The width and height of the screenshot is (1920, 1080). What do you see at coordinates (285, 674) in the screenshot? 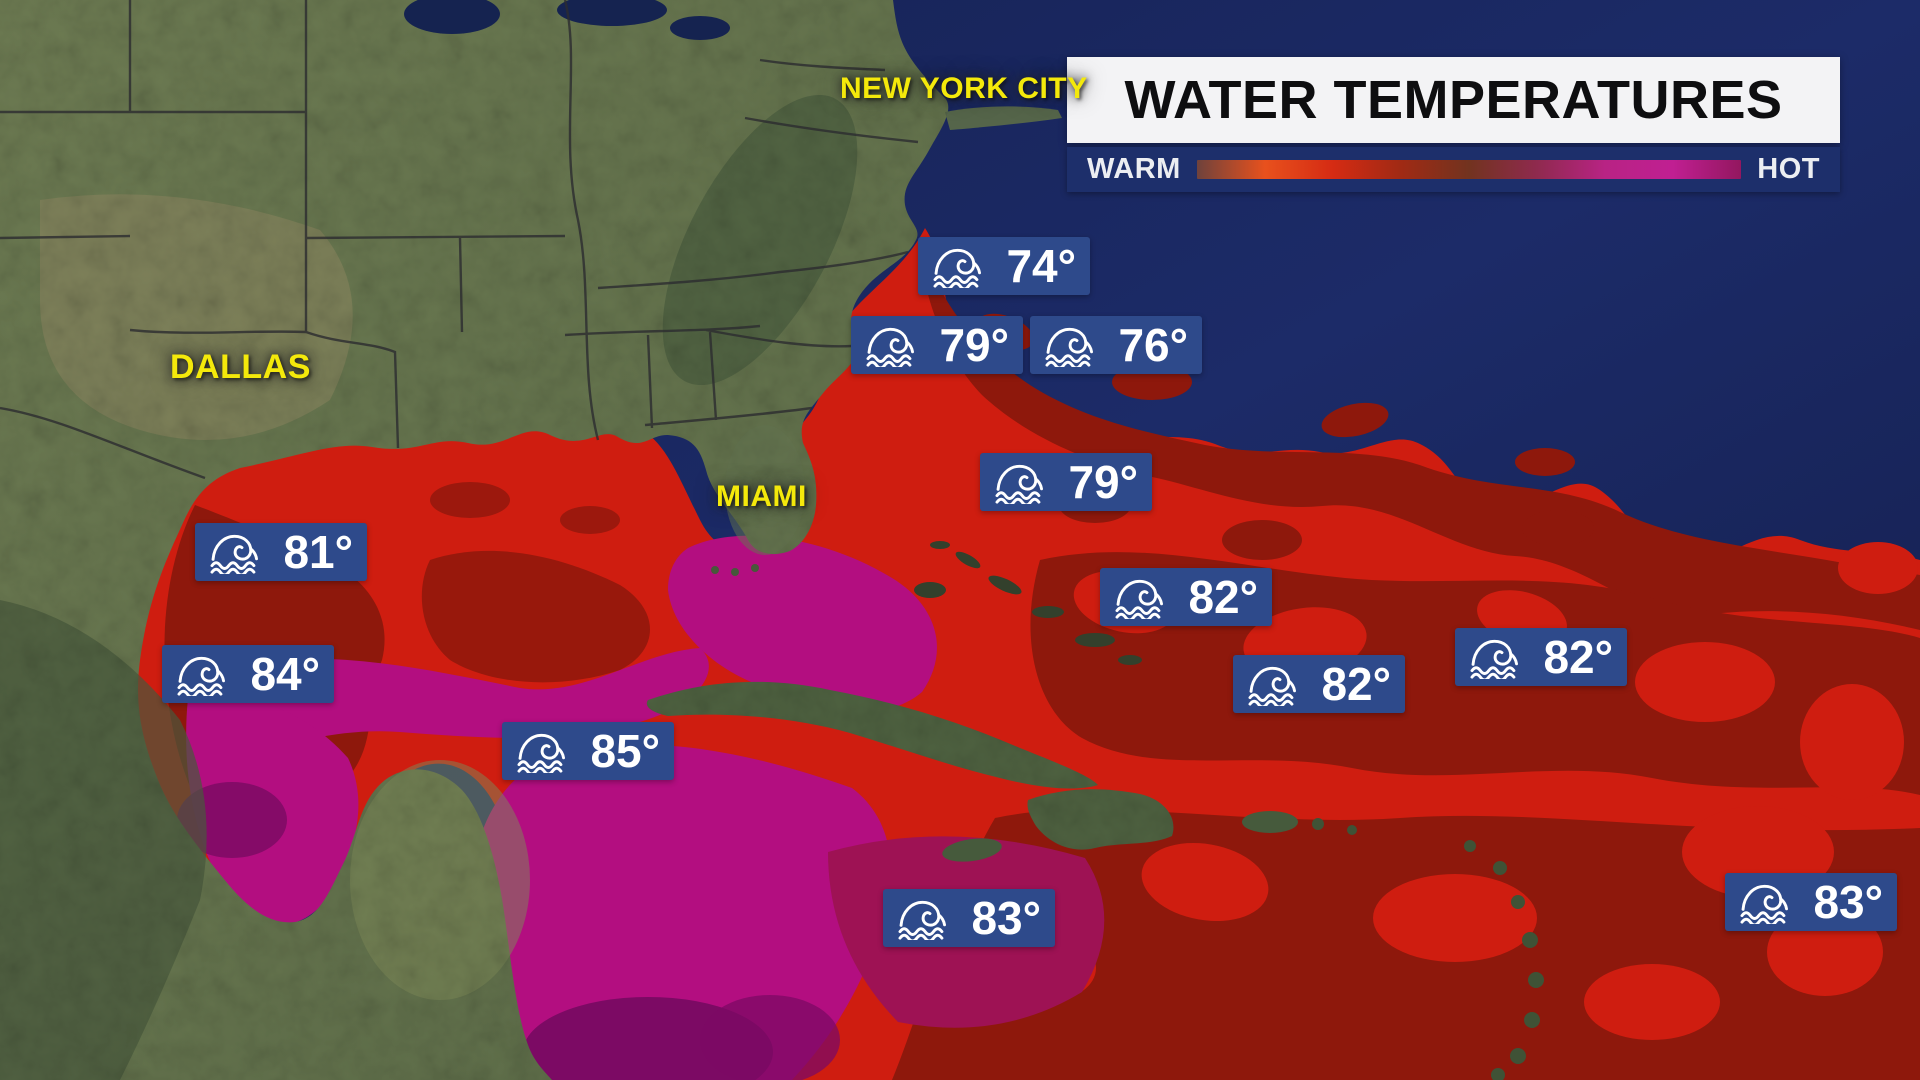
I see `water-temp-value: 84°` at bounding box center [285, 674].